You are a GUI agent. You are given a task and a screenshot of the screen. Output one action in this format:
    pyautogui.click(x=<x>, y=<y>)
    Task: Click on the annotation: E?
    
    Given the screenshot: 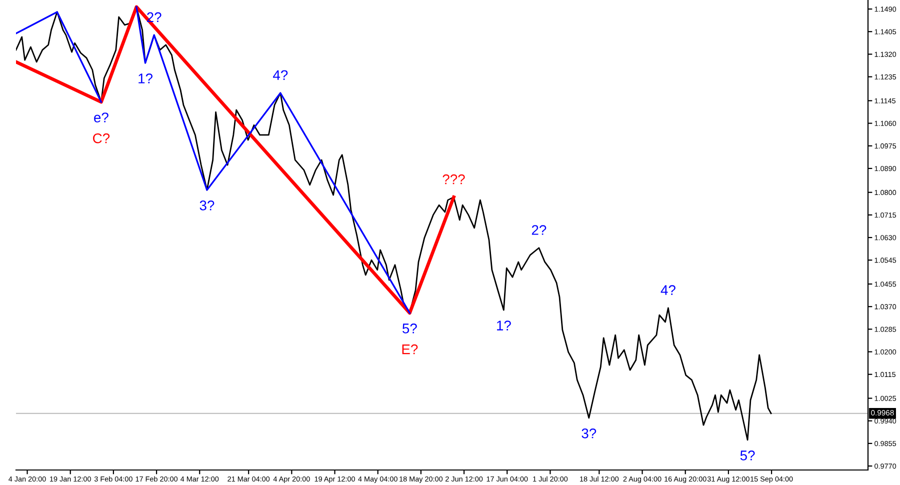 What is the action you would take?
    pyautogui.click(x=410, y=349)
    